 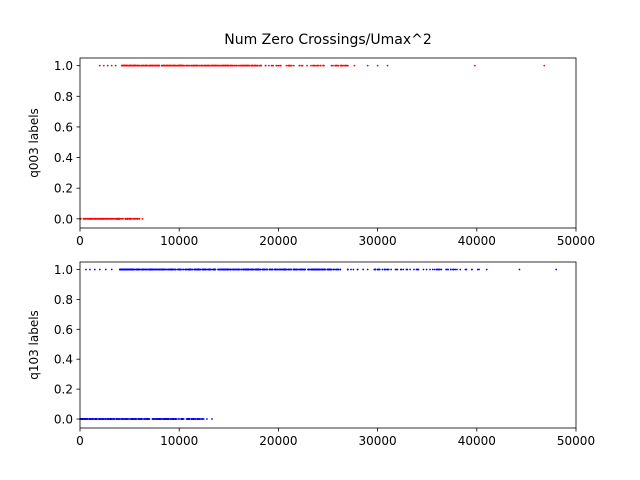 What do you see at coordinates (63, 66) in the screenshot?
I see `y-tick-label: 1.0` at bounding box center [63, 66].